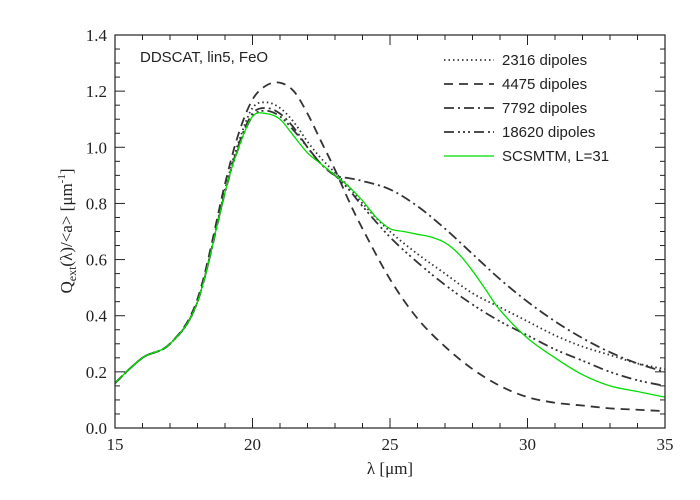 This screenshot has height=500, width=700. I want to click on legend-label-5: SCSMTM, L=31, so click(555, 156).